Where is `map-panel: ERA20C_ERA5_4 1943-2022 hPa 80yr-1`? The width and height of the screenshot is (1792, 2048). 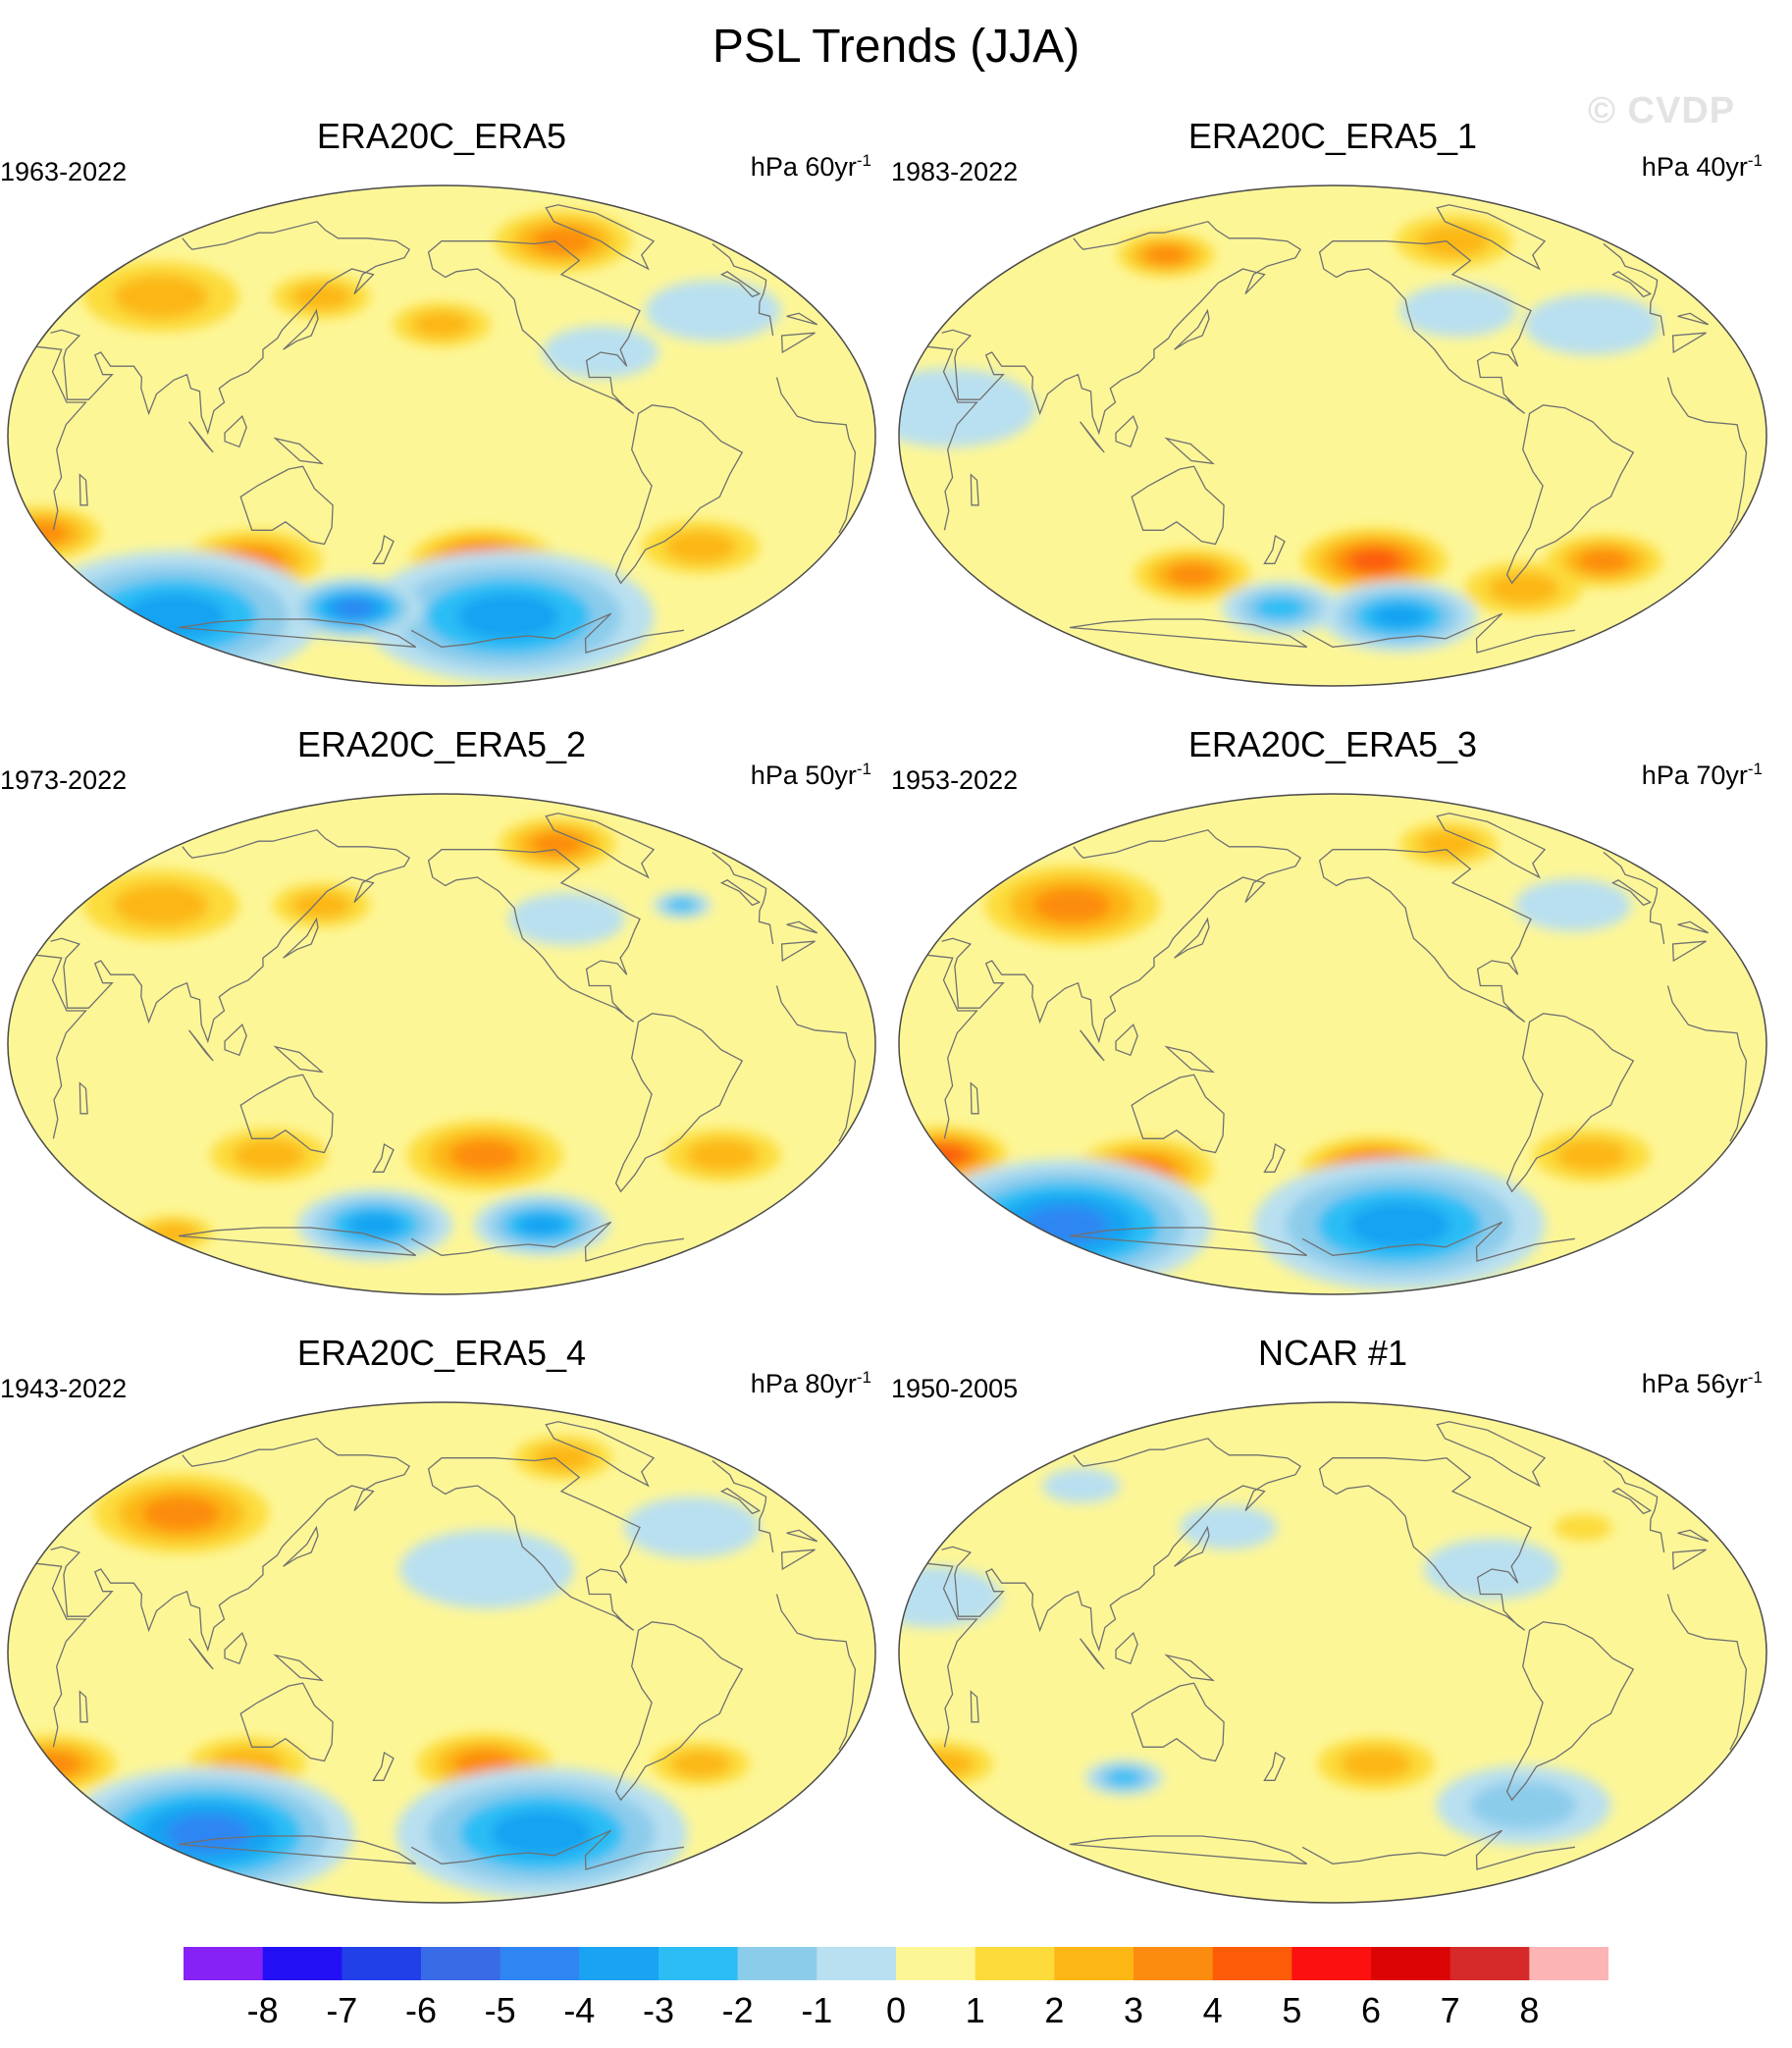
map-panel: ERA20C_ERA5_4 1943-2022 hPa 80yr-1 is located at coordinates (441, 1637).